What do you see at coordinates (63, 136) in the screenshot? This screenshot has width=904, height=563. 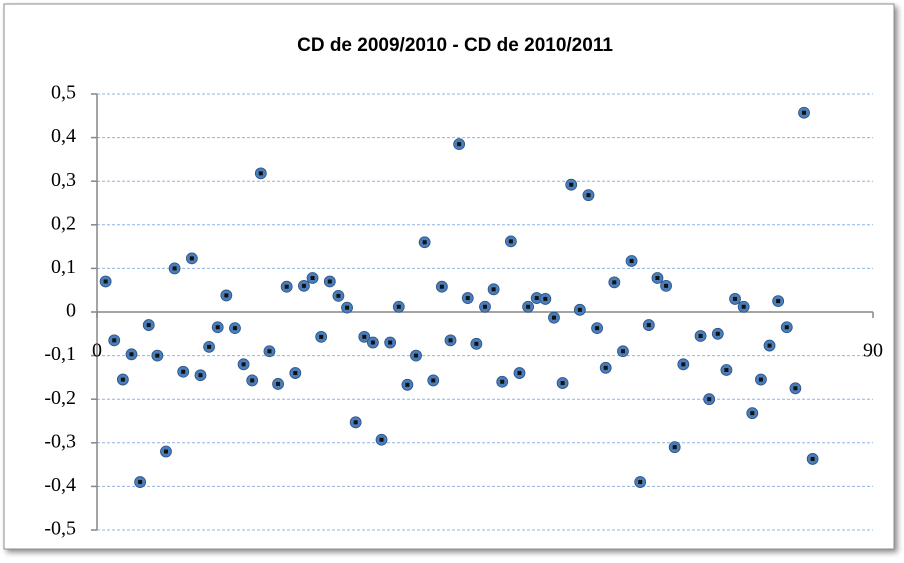 I see `y-tick-label: 0,4` at bounding box center [63, 136].